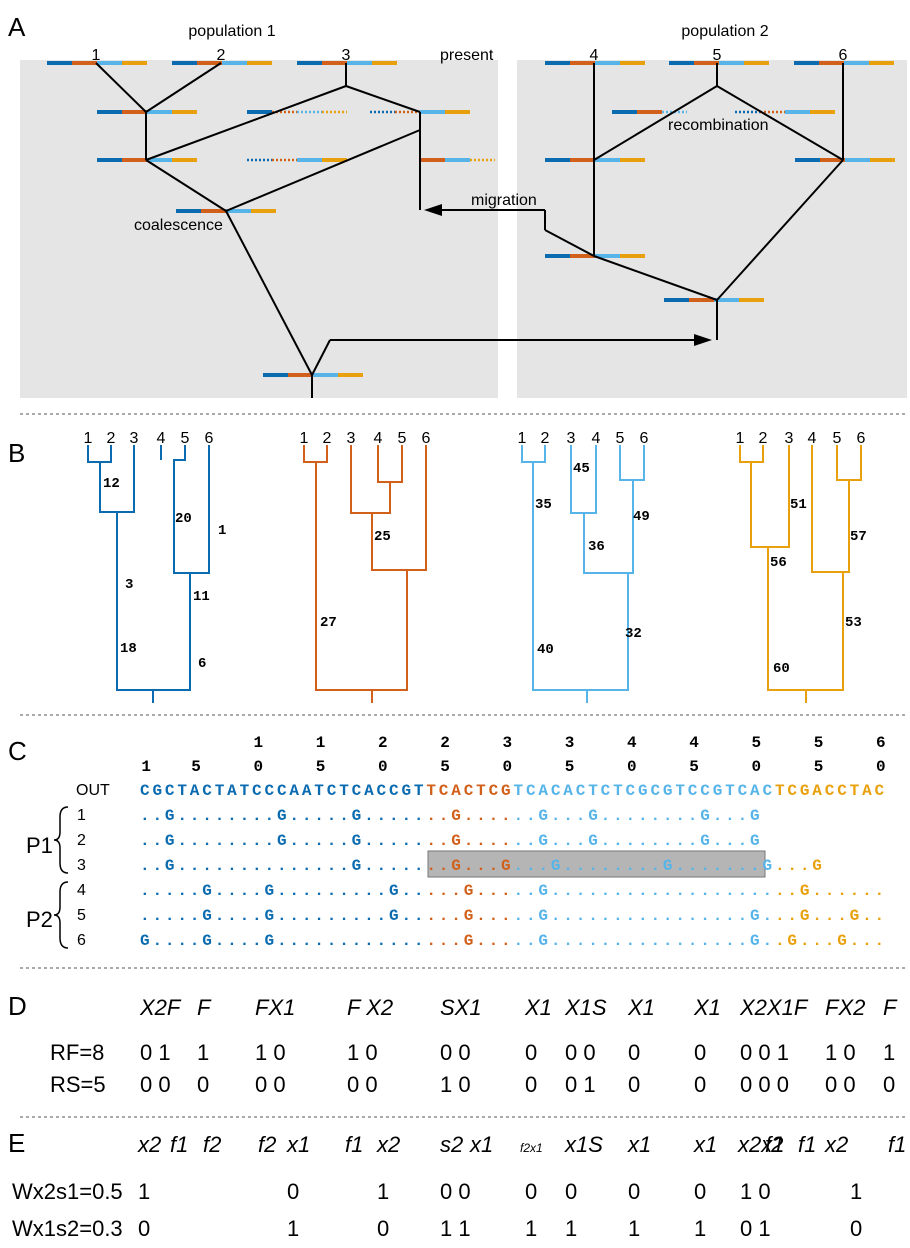 The image size is (910, 1248). I want to click on panel-letter-E: E, so click(16, 1143).